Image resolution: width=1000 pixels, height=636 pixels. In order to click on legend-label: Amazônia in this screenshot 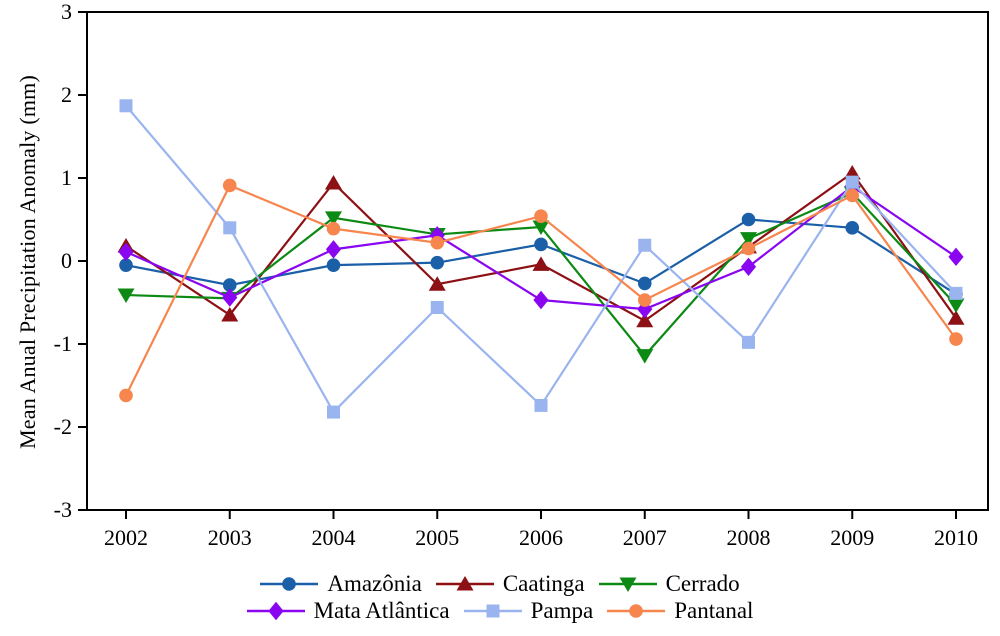, I will do `click(374, 583)`.